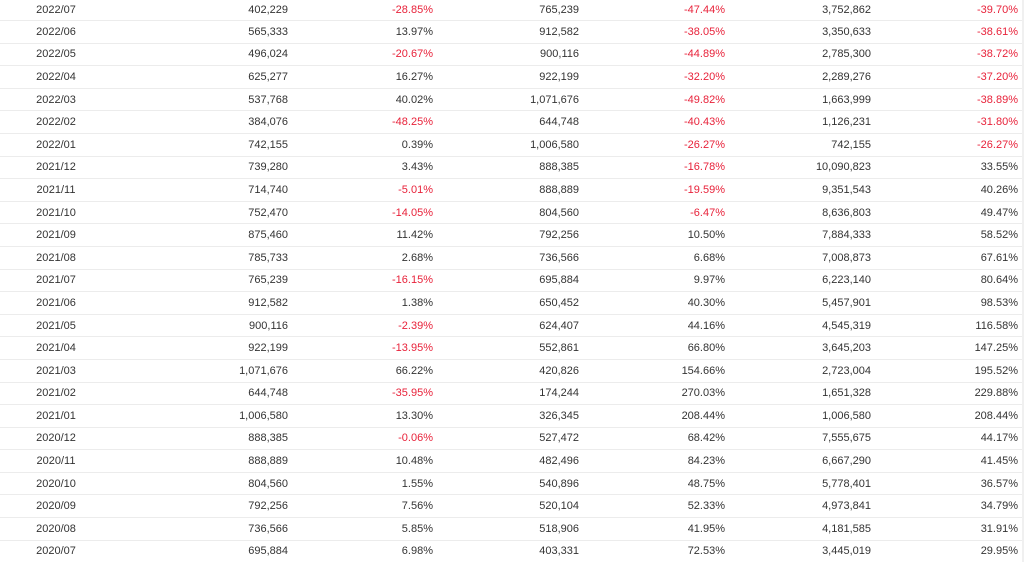 The image size is (1024, 562). What do you see at coordinates (559, 31) in the screenshot?
I see `value-2-cell: 912,582` at bounding box center [559, 31].